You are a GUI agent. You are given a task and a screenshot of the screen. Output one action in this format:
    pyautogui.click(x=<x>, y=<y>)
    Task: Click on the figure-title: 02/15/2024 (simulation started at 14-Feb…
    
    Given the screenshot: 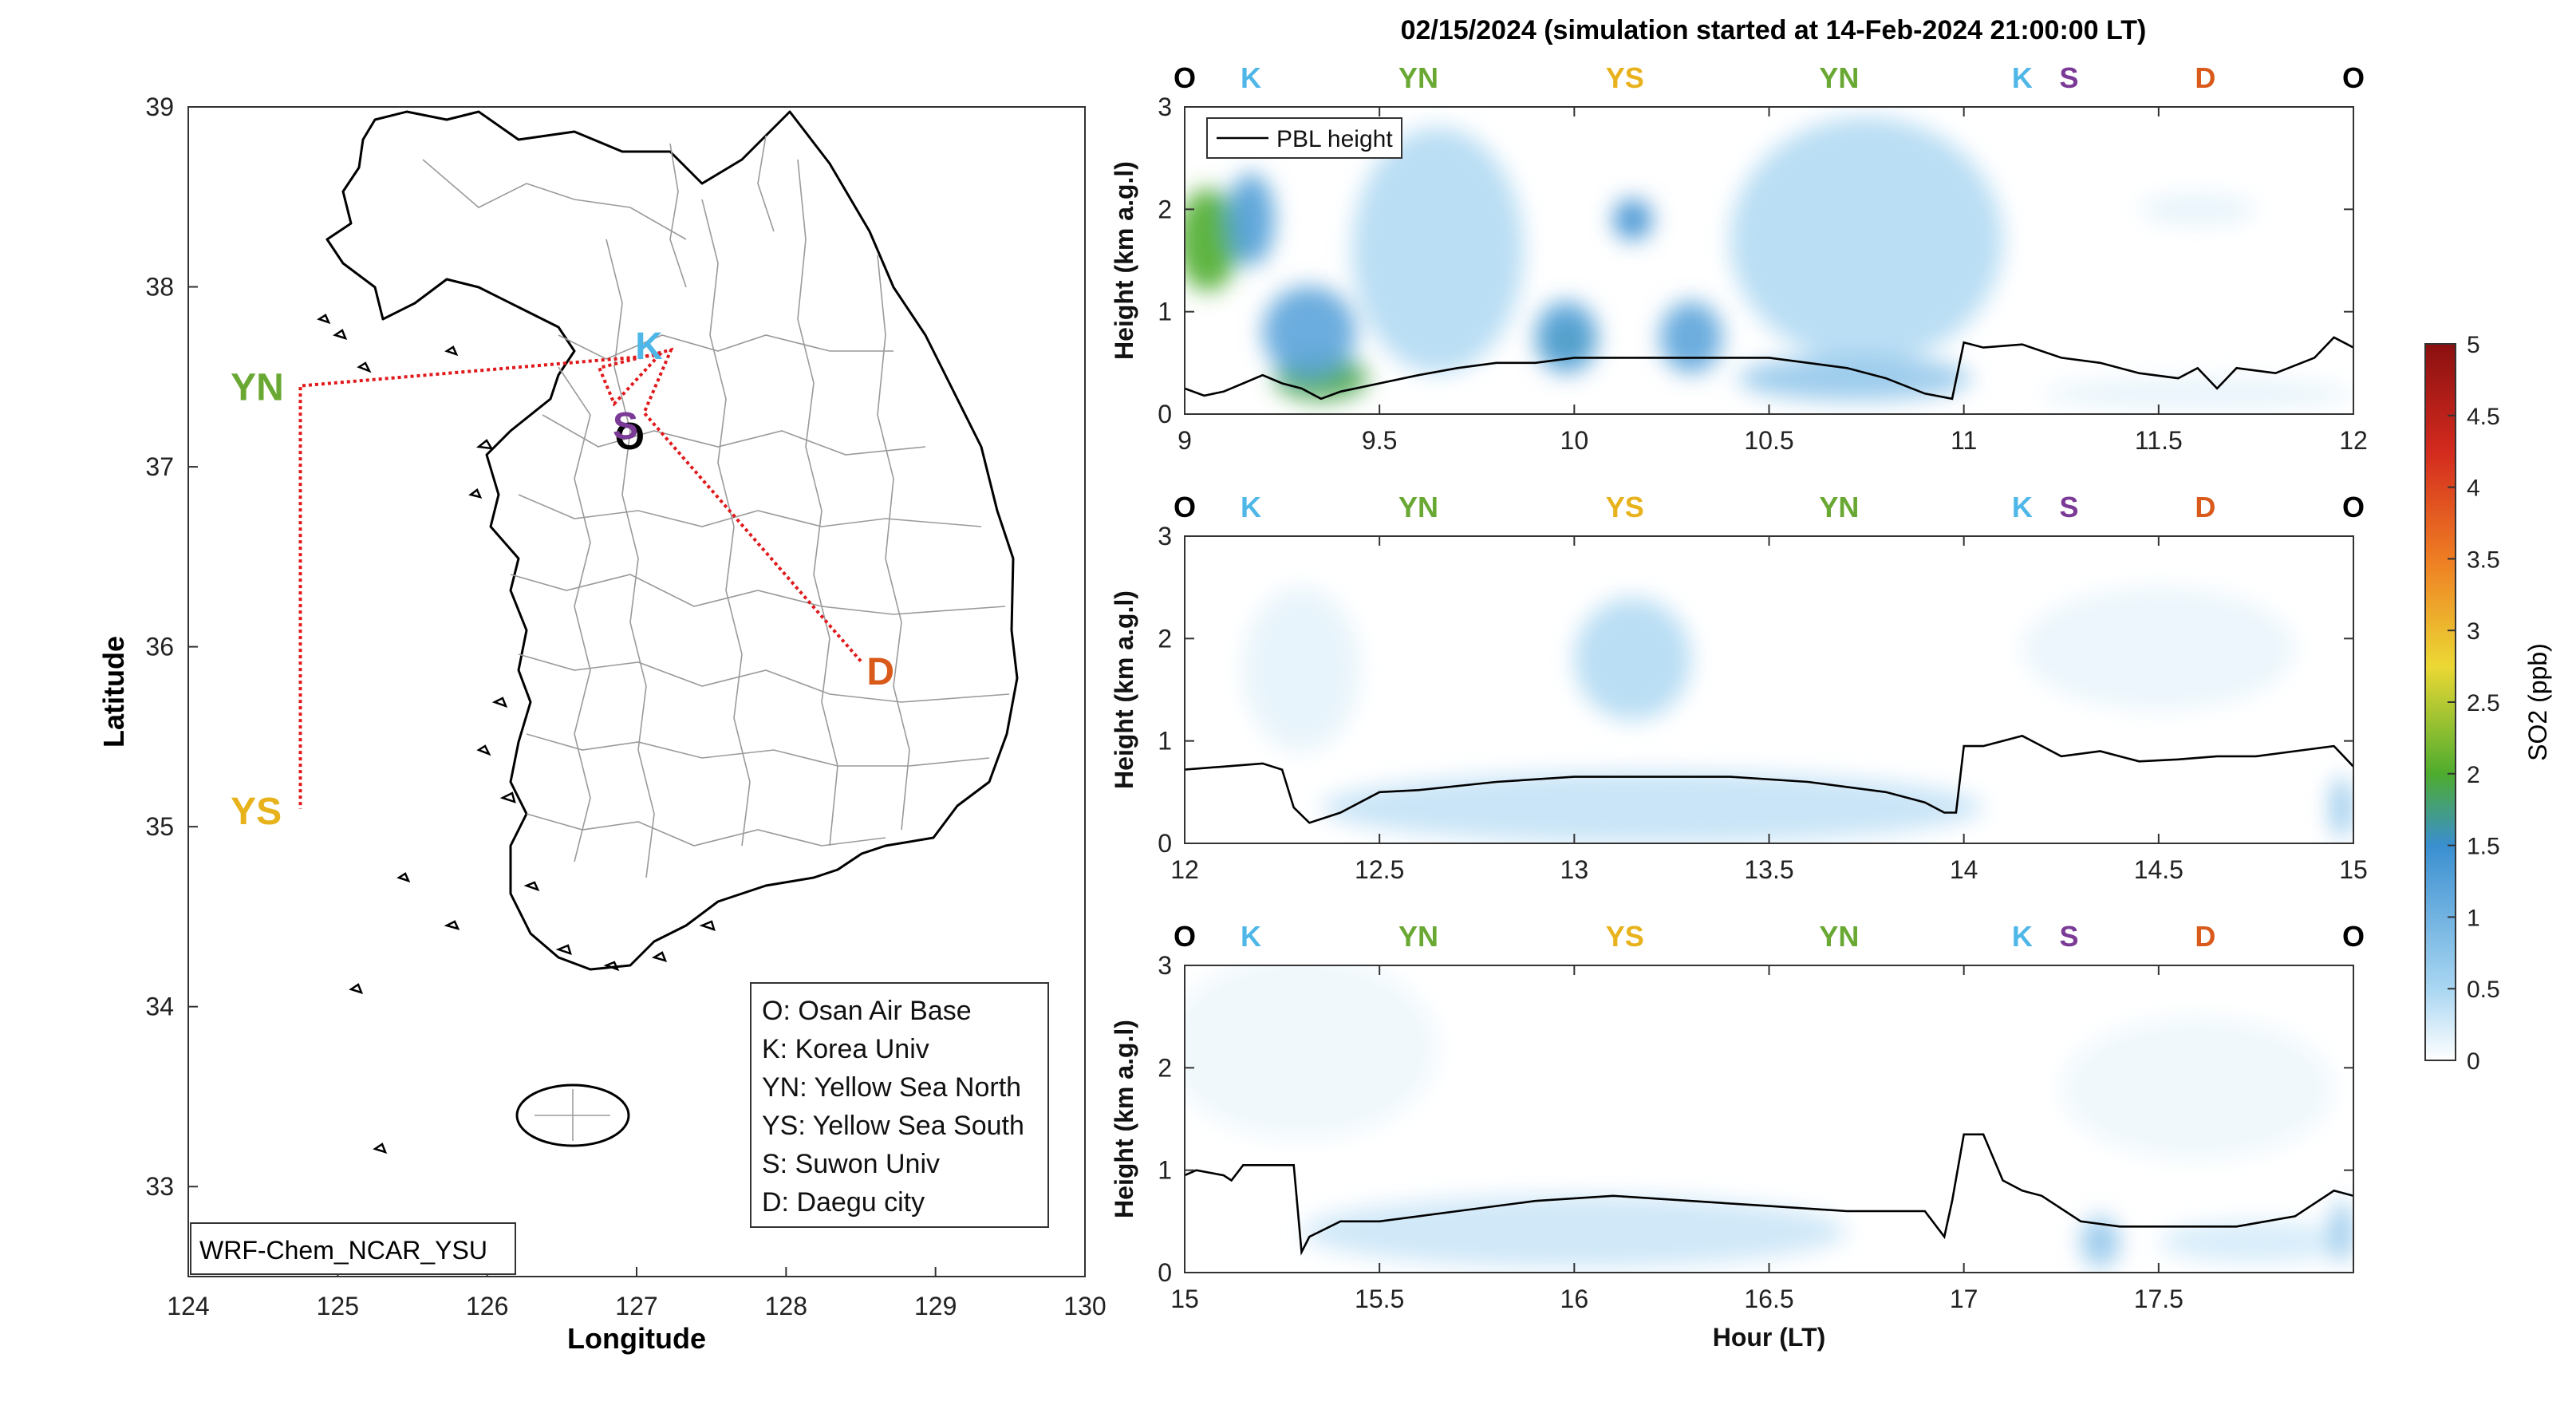 What is the action you would take?
    pyautogui.click(x=1774, y=30)
    